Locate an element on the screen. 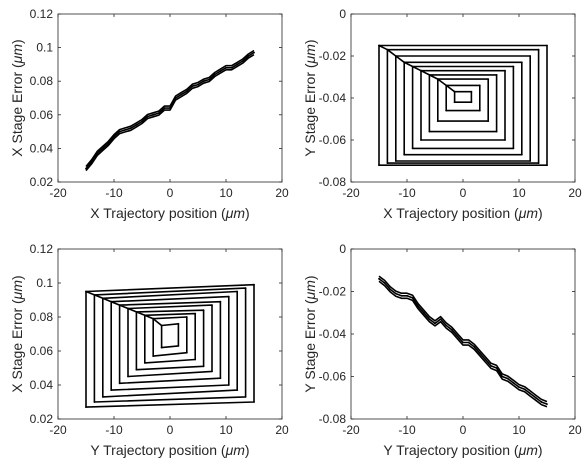  plot-frame is located at coordinates (170, 98).